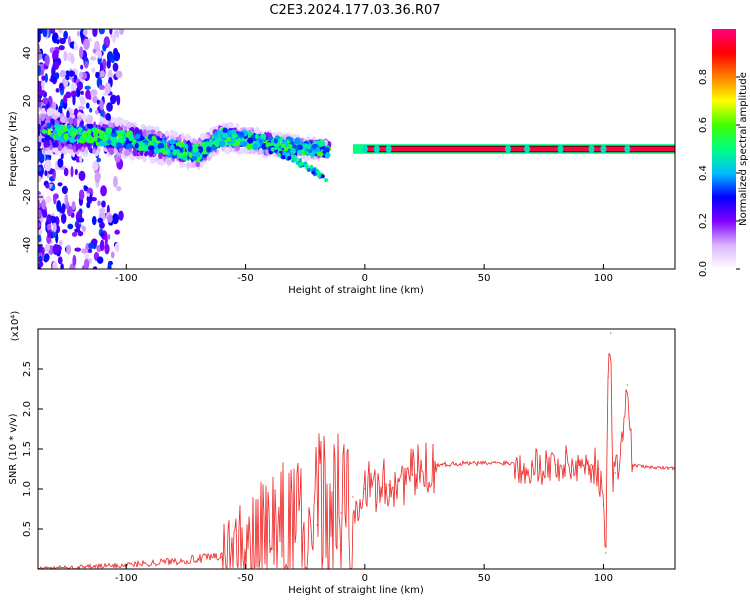  I want to click on colorbar-tick-label: 0.0, so click(703, 269).